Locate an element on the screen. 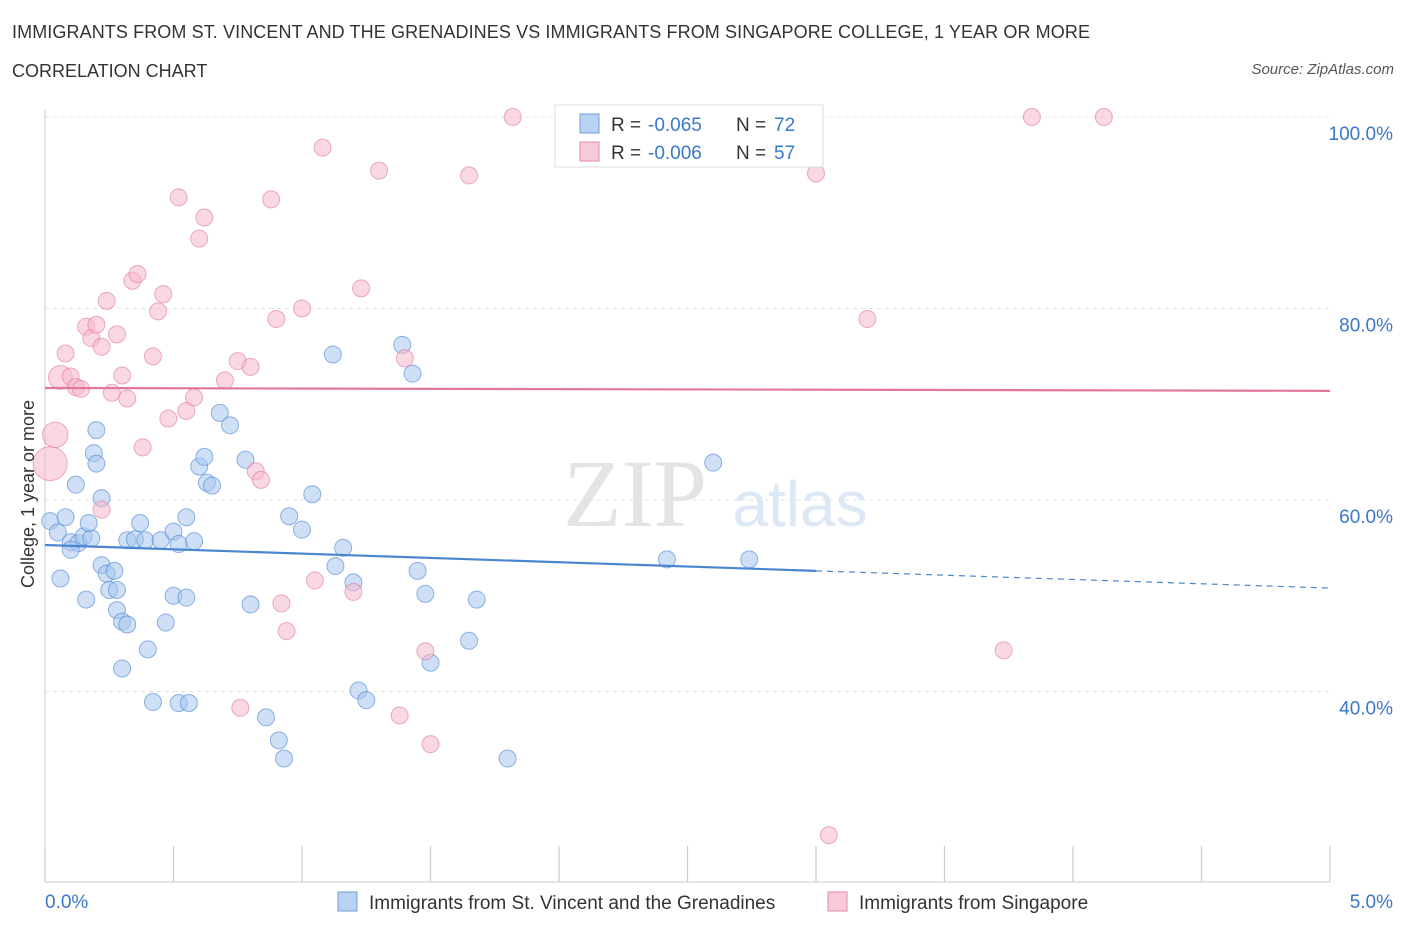 The image size is (1406, 930). stats-swatch-blue is located at coordinates (589, 123).